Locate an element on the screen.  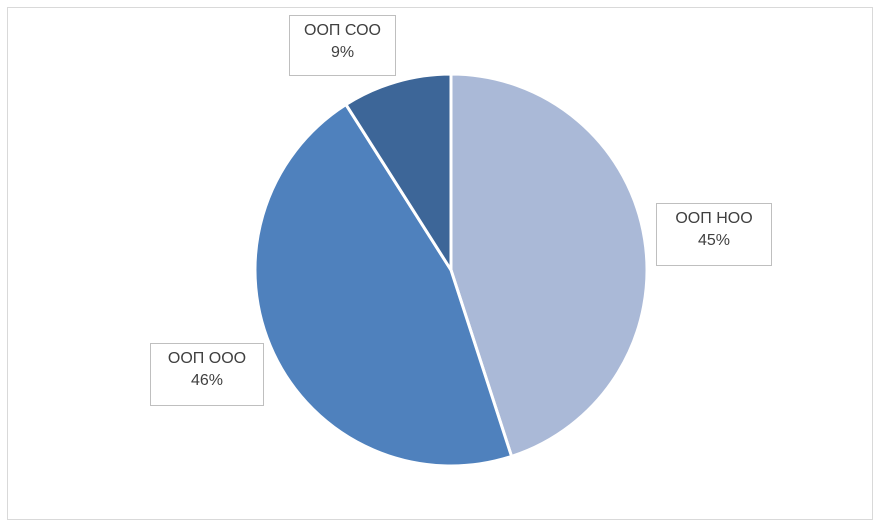
data-label-percent: 46% is located at coordinates (207, 380).